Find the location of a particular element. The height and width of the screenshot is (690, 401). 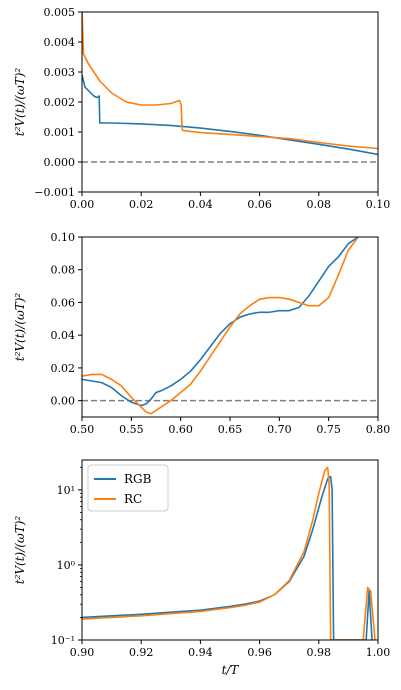

y-tick-label: 0.10 is located at coordinates (63, 237).